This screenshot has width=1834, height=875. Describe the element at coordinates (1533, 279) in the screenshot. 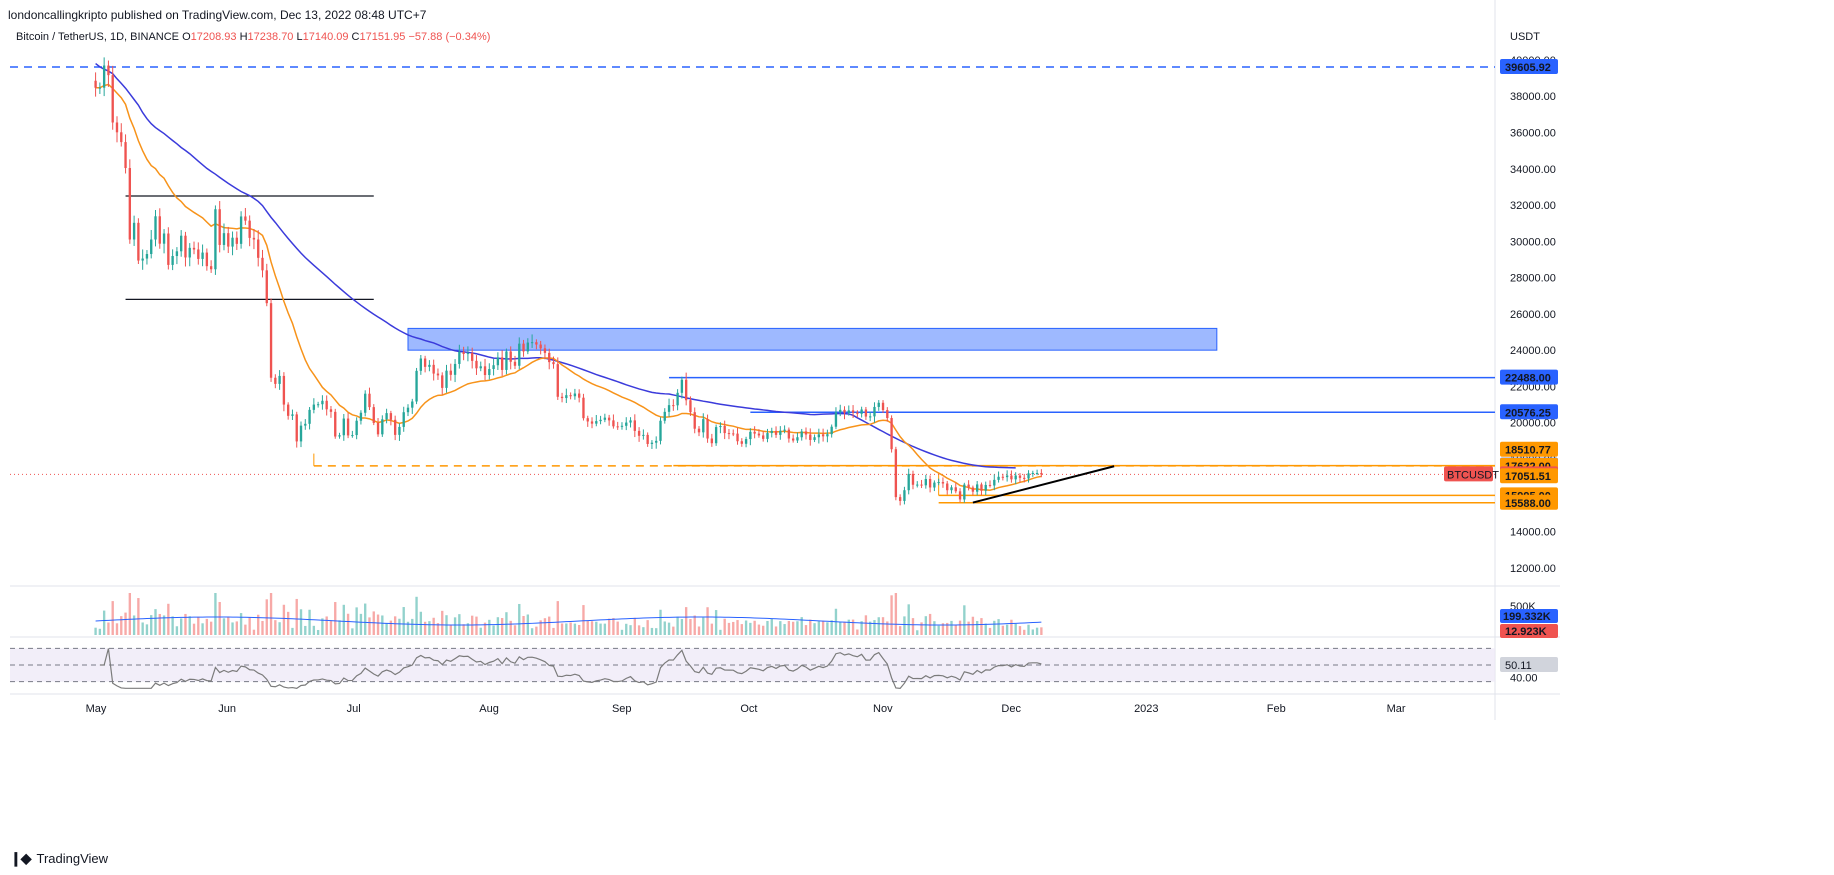

I see `y-tick-label: 28000.00` at that location.